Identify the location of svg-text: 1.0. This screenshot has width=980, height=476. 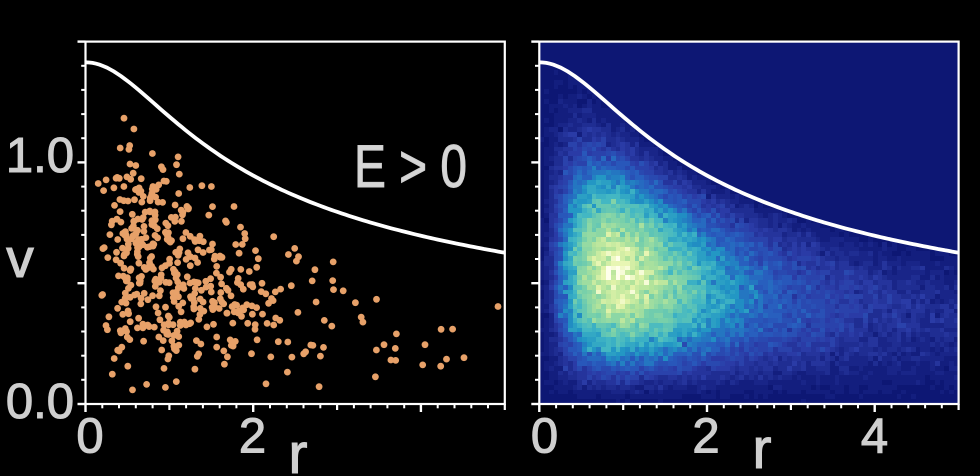
(40, 156).